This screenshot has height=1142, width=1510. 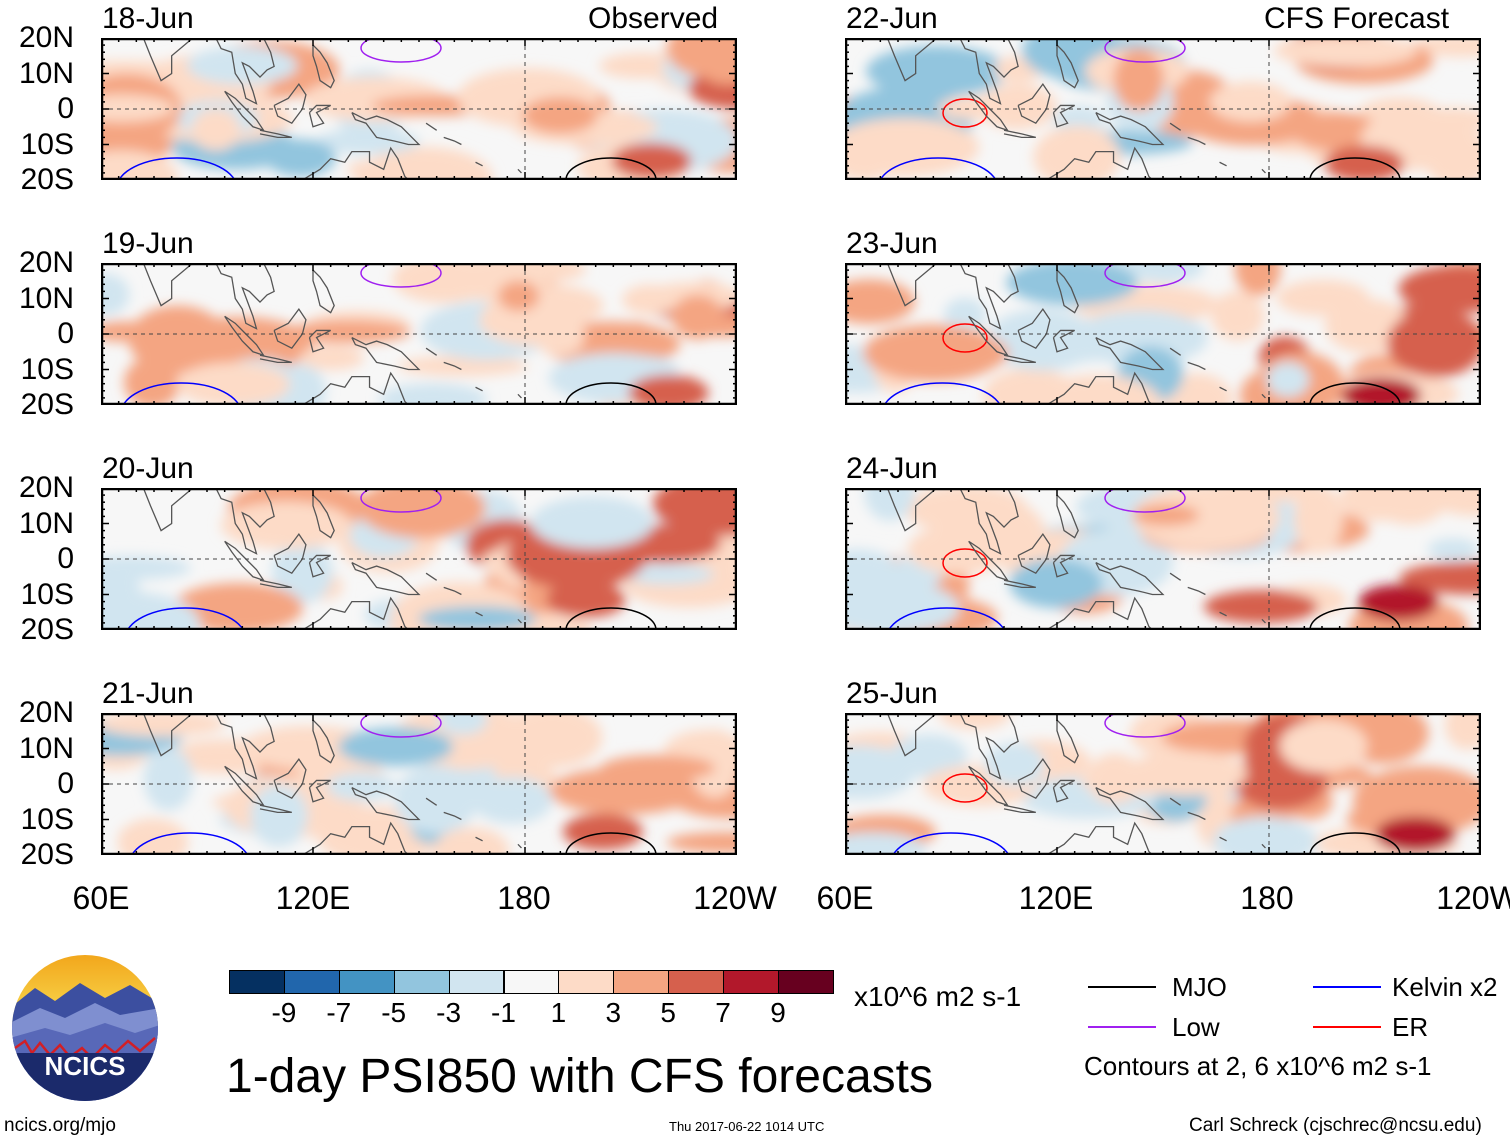 What do you see at coordinates (653, 18) in the screenshot?
I see `observed-label: Observed` at bounding box center [653, 18].